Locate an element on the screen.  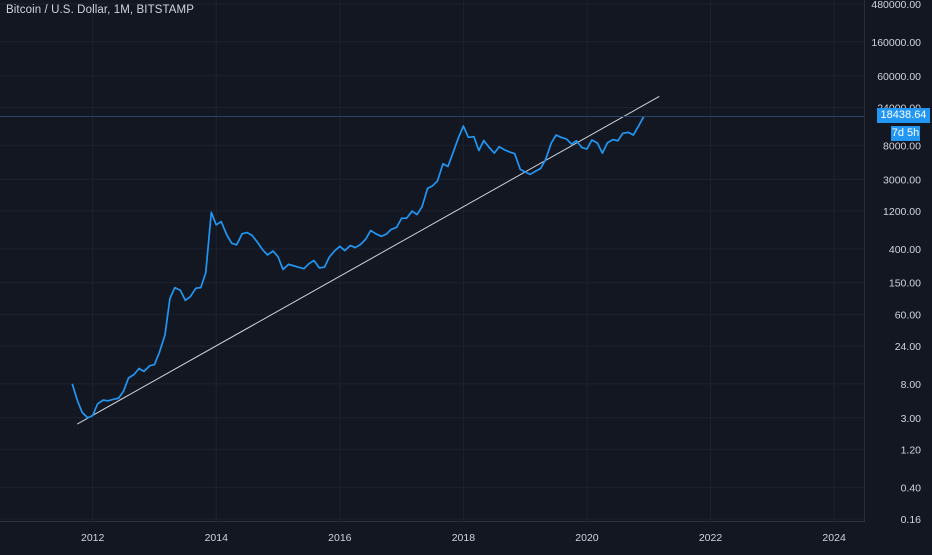
y-tick-label: 1.20 is located at coordinates (911, 450).